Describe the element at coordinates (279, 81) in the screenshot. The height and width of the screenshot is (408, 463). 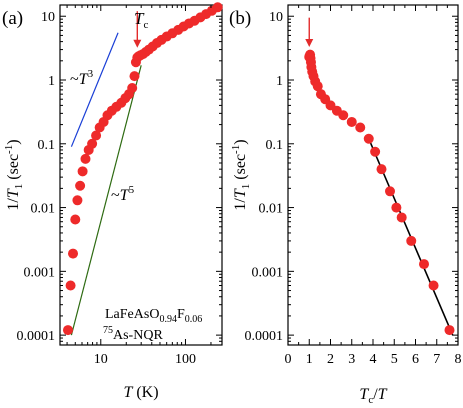
I see `panel-b-ytick-label: 1` at that location.